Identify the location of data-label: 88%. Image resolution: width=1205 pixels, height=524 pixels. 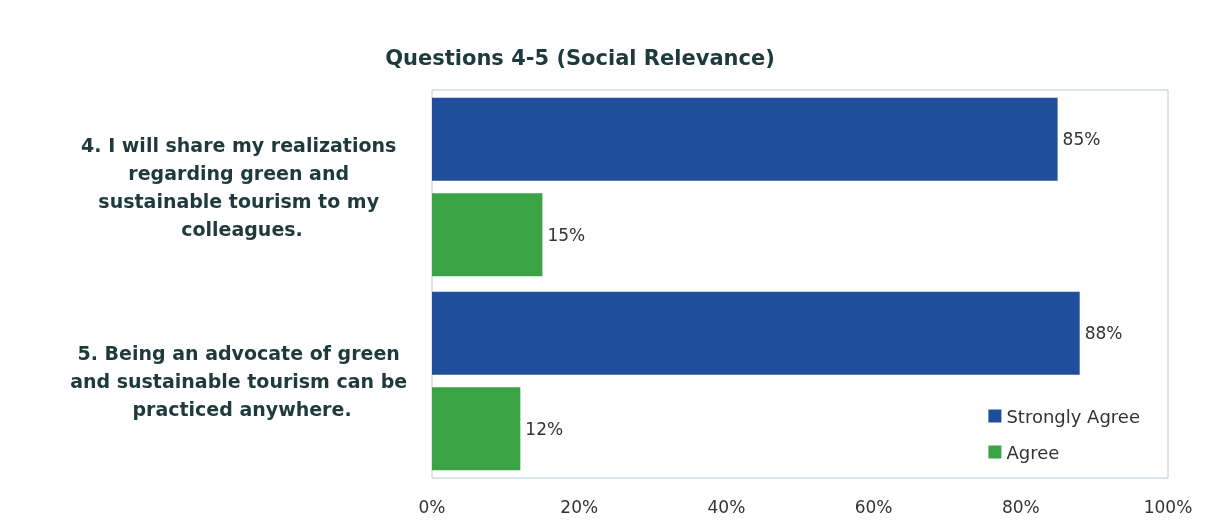
(1103, 333).